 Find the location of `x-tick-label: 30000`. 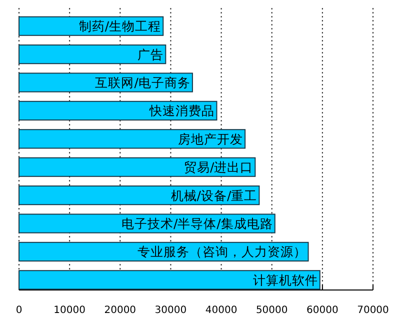

x-tick-label: 30000 is located at coordinates (170, 310).